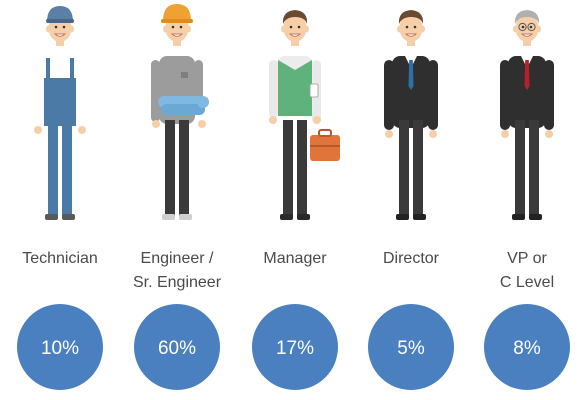 The image size is (581, 400). I want to click on category-label: Technician, so click(60, 258).